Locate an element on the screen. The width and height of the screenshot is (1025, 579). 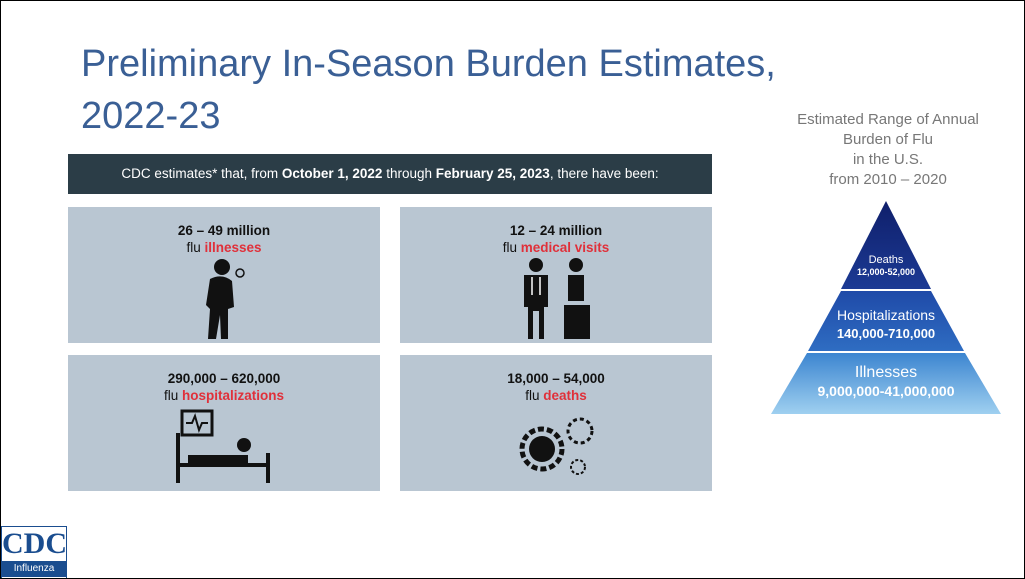
level-range: 9,000,000-41,000,000 is located at coordinates (885, 391).